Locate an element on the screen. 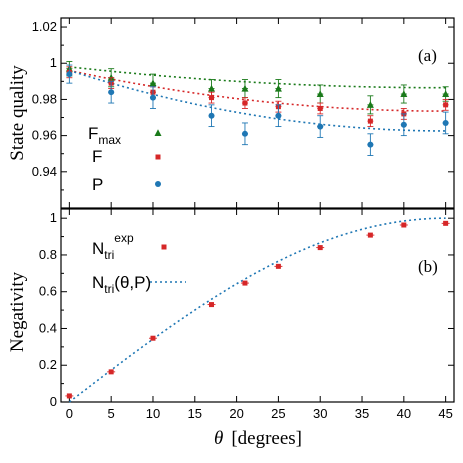  legend-p-label: P is located at coordinates (97, 184).